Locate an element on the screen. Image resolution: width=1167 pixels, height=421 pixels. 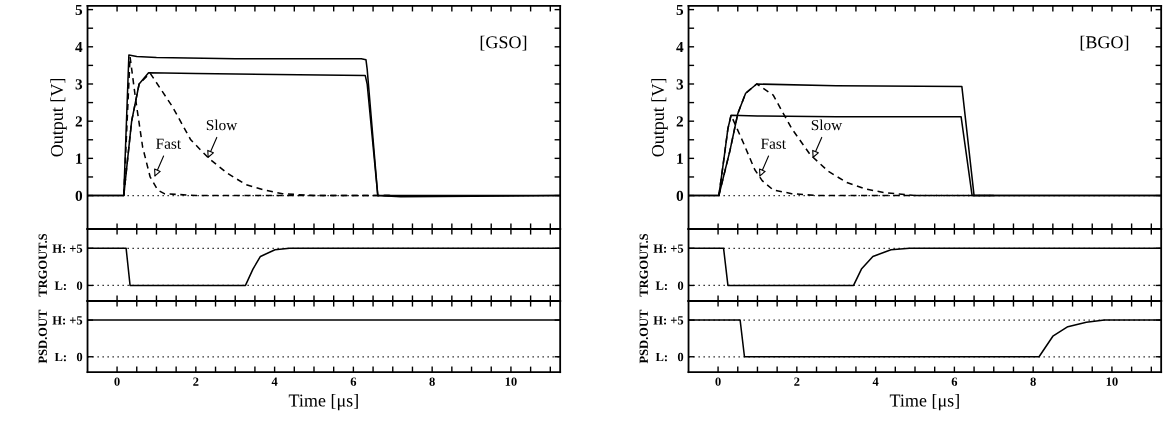
annotation: [GSO] is located at coordinates (503, 43).